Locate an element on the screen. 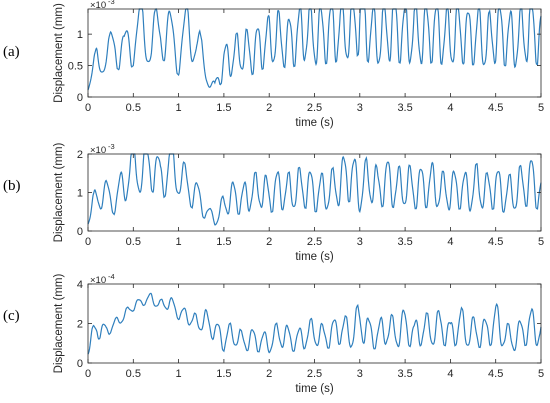  axis-multiplier-exponent: -4 is located at coordinates (111, 276).